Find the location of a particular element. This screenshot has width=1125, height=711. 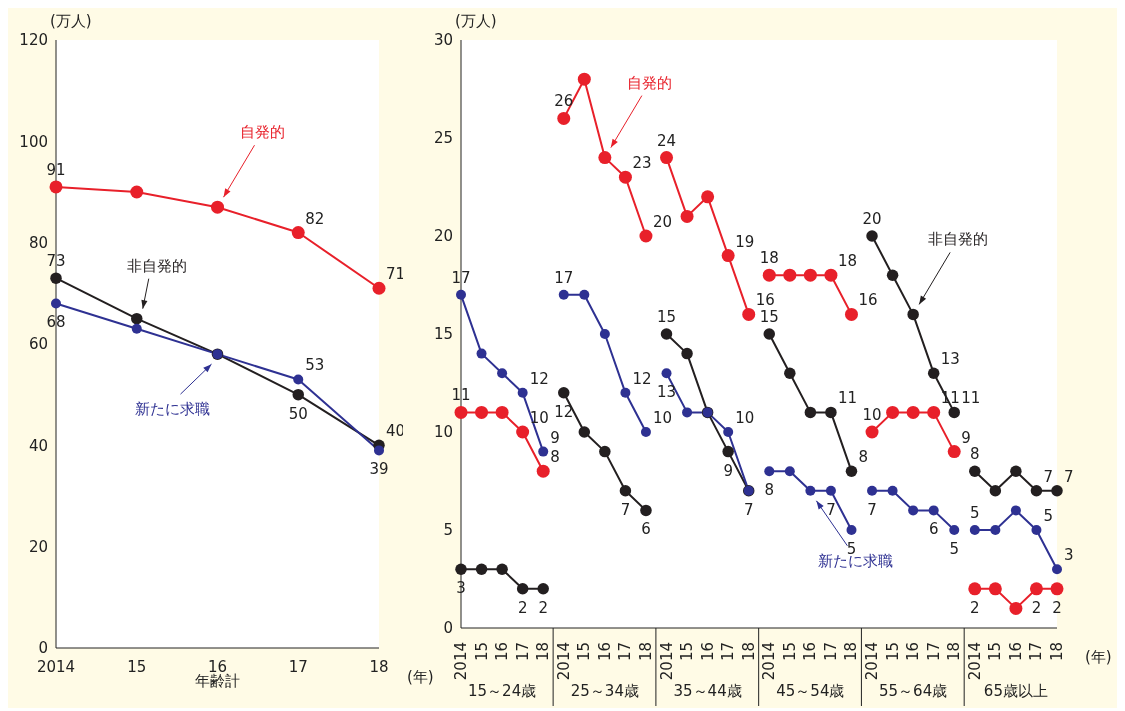

text: 自発的 is located at coordinates (262, 132).